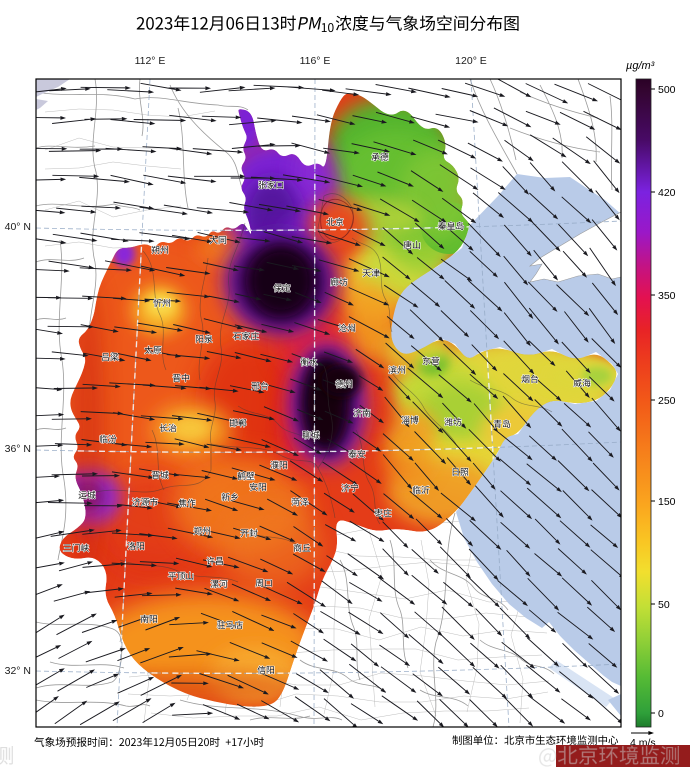 Image resolution: width=690 pixels, height=767 pixels. I want to click on svg-text: 350, so click(667, 296).